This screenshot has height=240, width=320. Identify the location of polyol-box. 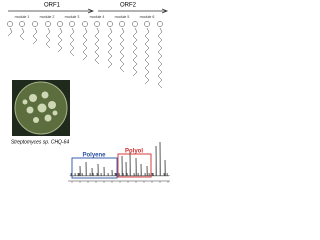
(134, 165).